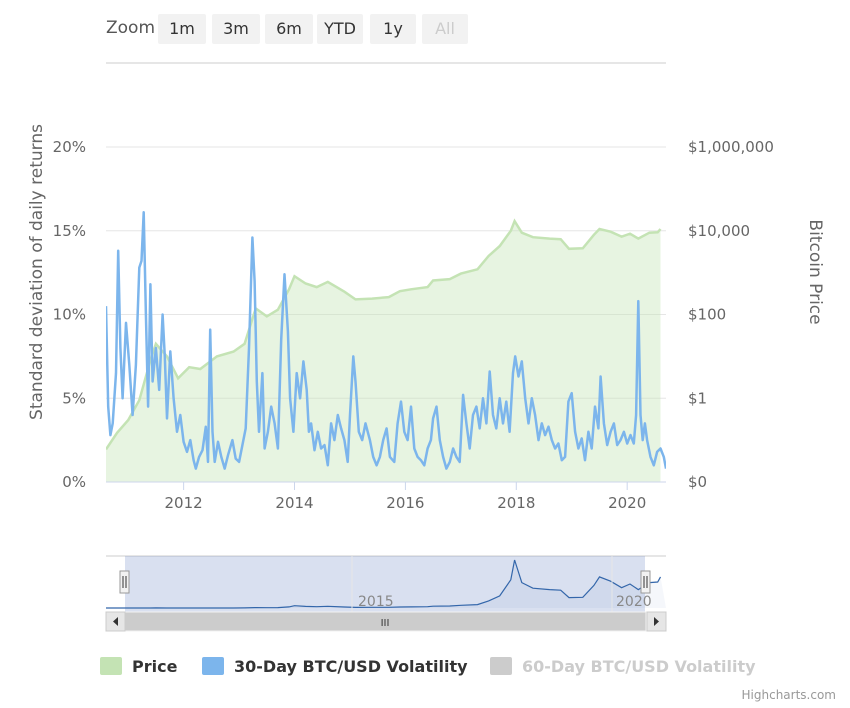  I want to click on navigator-series, so click(386, 584).